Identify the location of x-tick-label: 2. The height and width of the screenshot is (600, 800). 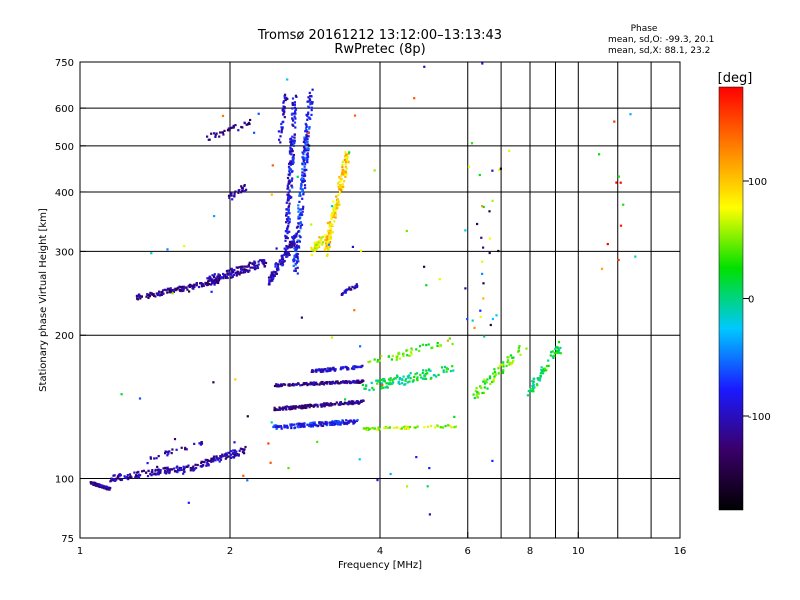
(230, 551).